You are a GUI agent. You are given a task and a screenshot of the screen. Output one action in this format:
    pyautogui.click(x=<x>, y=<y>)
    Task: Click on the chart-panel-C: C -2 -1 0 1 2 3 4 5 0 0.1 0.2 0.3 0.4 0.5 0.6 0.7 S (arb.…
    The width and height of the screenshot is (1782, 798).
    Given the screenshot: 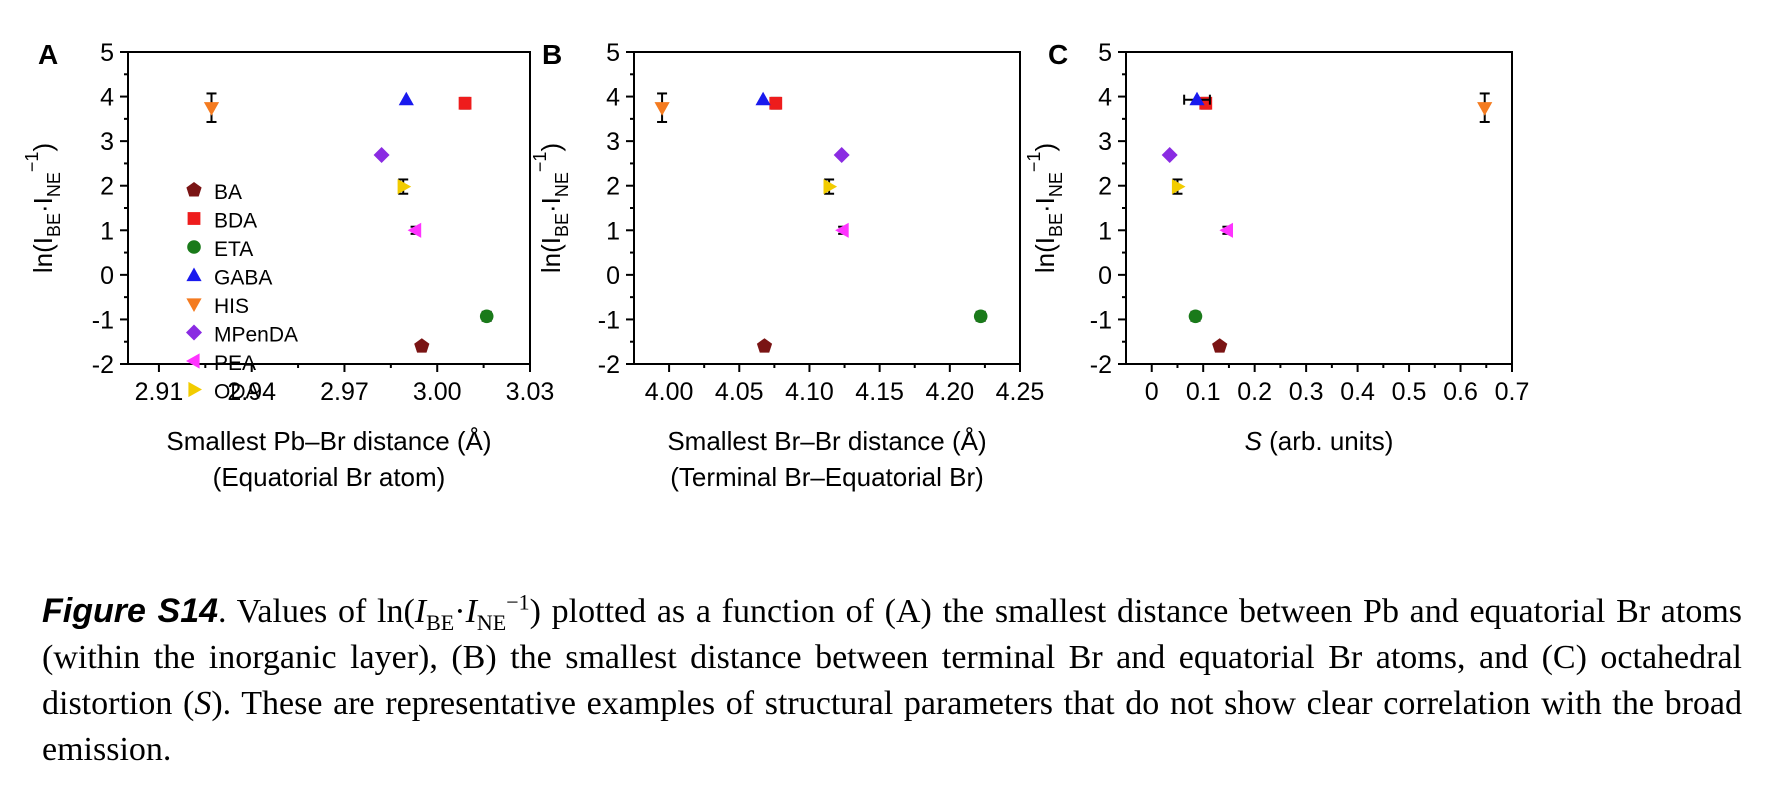 What is the action you would take?
    pyautogui.click(x=1276, y=247)
    